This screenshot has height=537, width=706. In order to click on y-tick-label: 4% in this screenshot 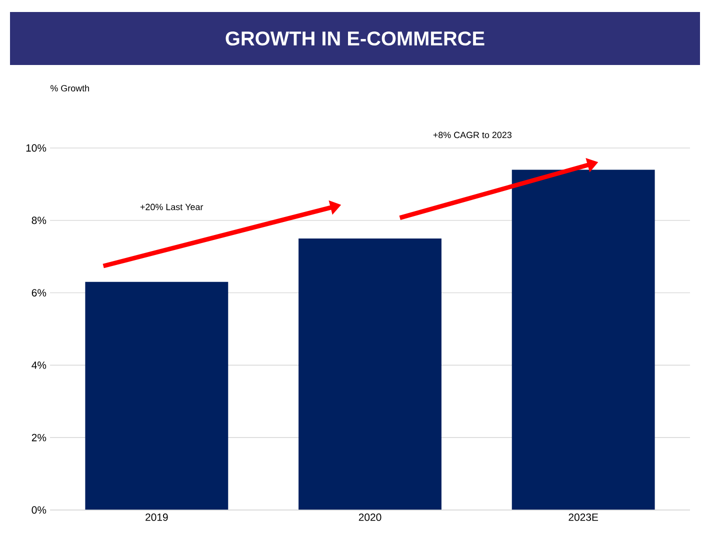, I will do `click(39, 365)`.